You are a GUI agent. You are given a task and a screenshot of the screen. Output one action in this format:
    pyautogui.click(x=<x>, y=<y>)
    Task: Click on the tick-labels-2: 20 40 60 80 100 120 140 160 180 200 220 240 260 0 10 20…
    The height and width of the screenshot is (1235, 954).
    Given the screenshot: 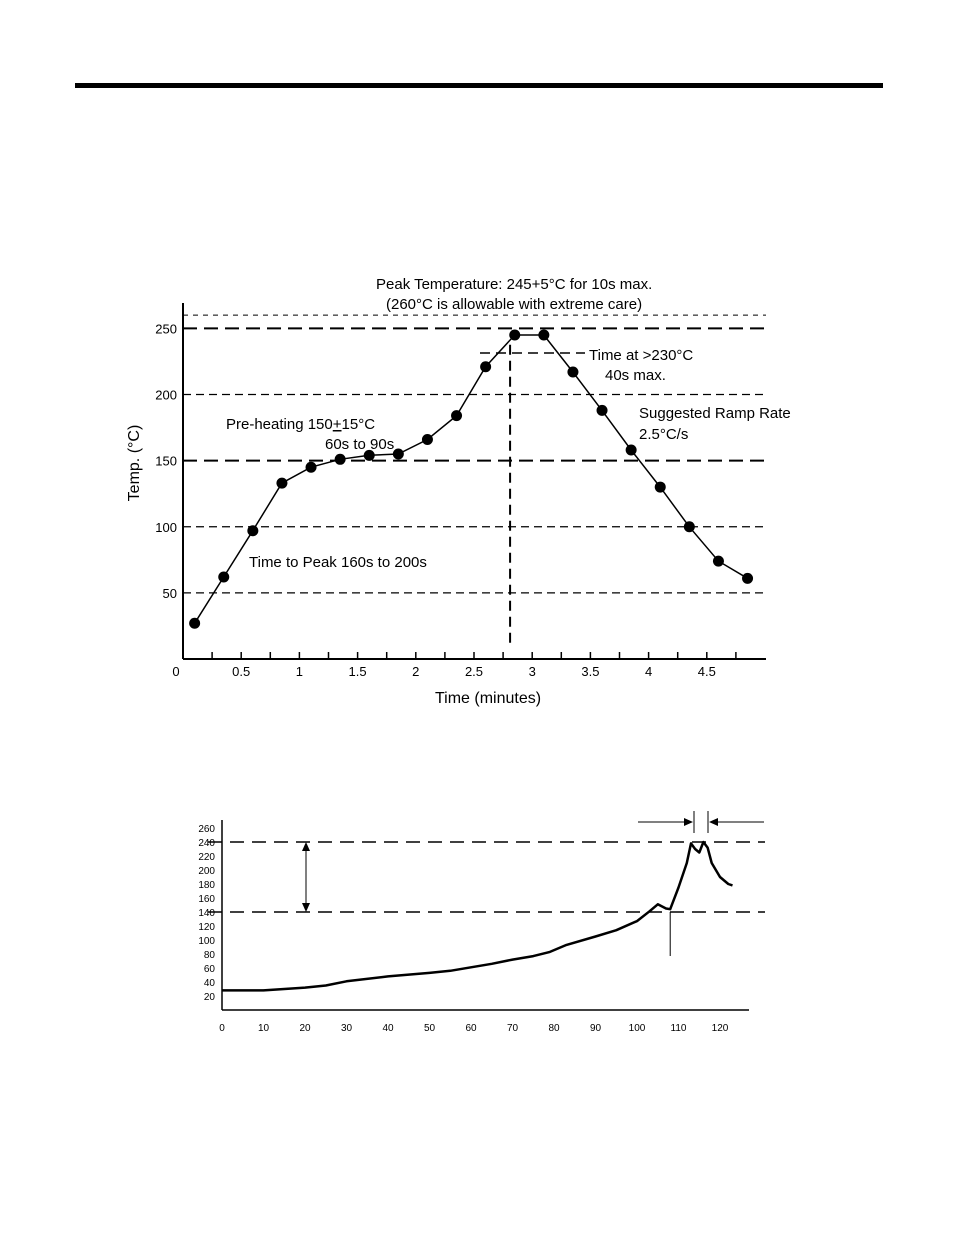 What is the action you would take?
    pyautogui.click(x=463, y=929)
    